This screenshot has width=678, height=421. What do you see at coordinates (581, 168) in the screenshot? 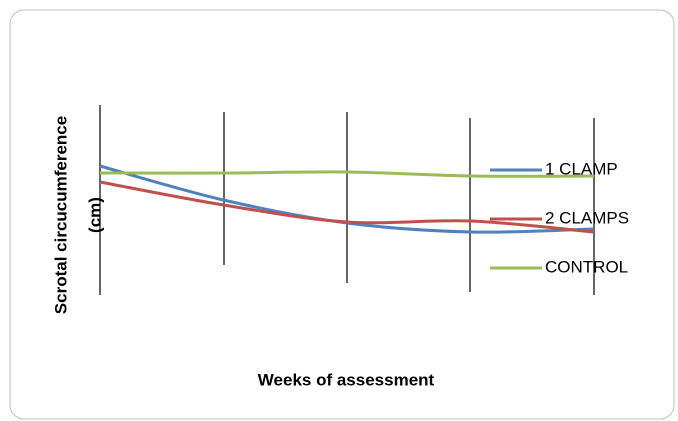
I see `legend-label: 1 CLAMP` at bounding box center [581, 168].